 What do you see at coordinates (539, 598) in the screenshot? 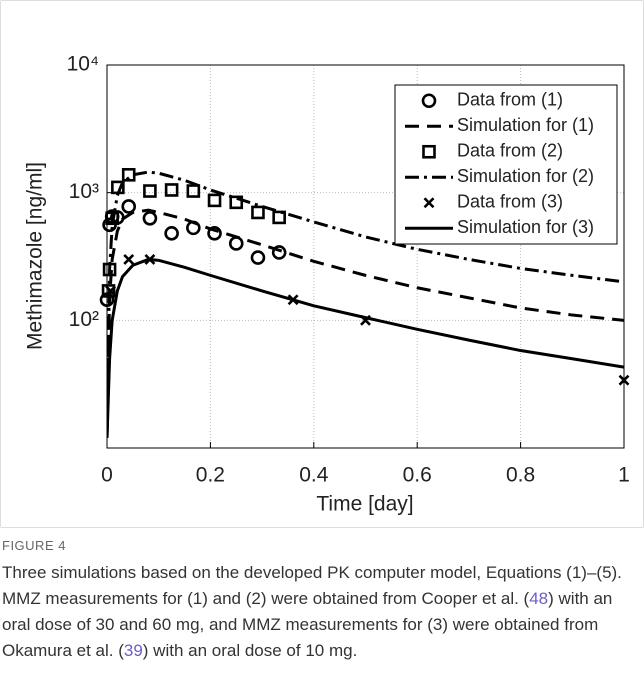
I see `reference-link: 48` at bounding box center [539, 598].